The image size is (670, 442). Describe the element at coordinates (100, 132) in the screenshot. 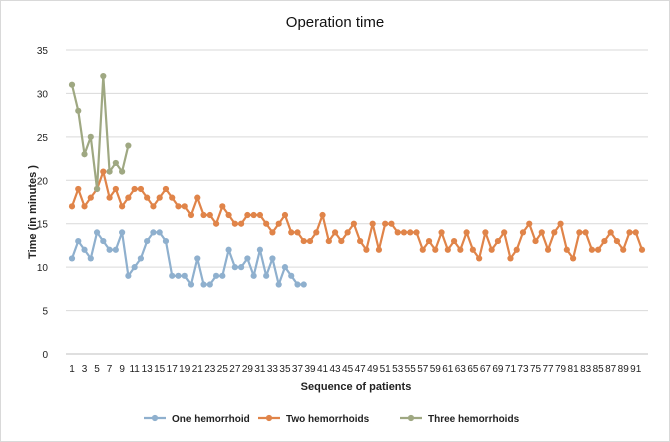

I see `series-line` at that location.